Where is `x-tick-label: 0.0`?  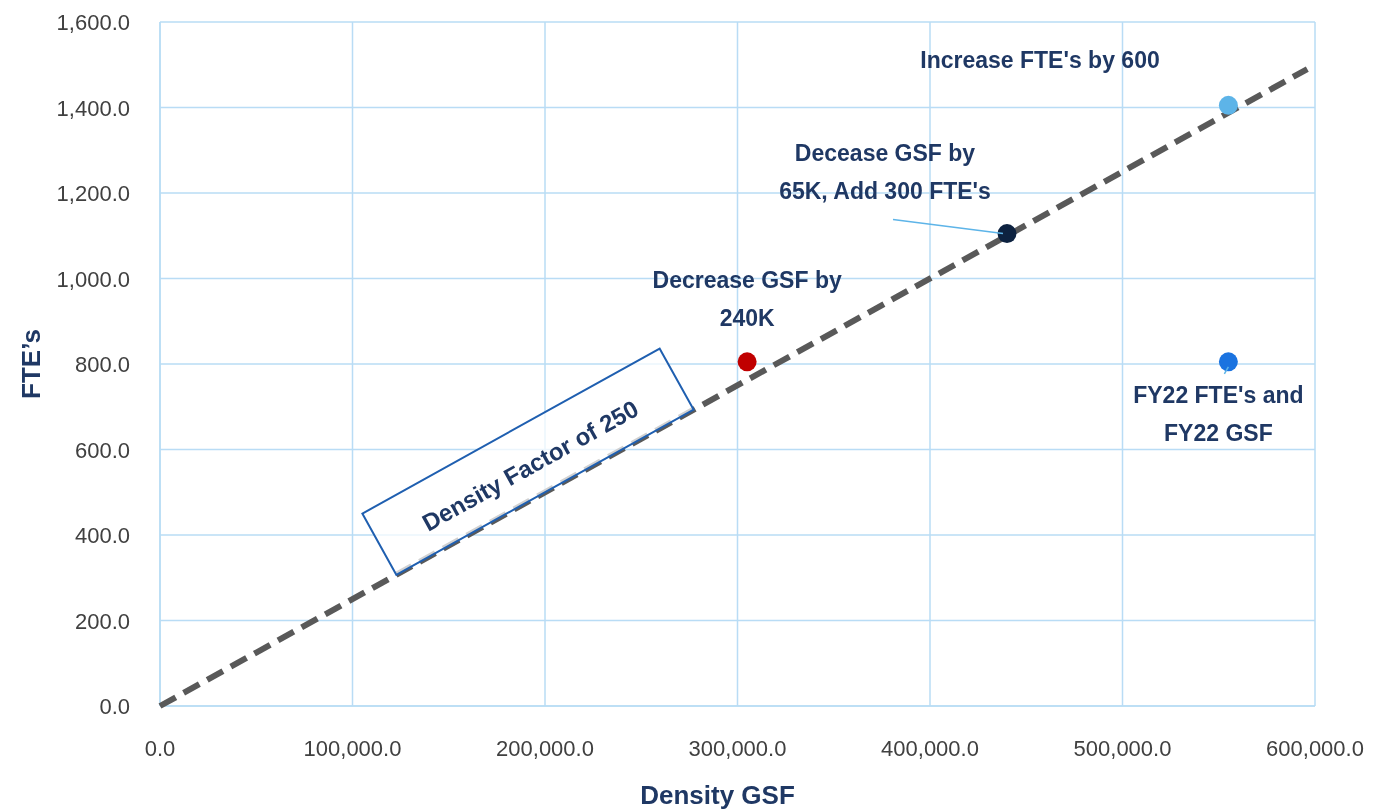
x-tick-label: 0.0 is located at coordinates (160, 748).